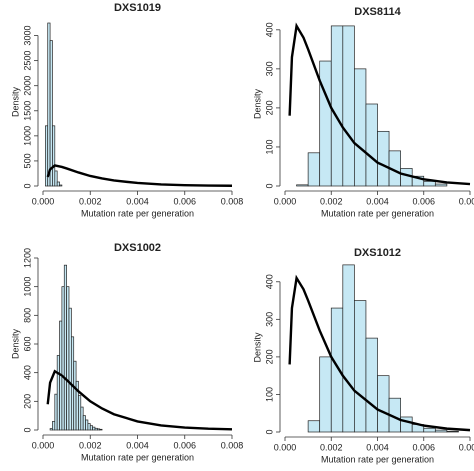 This screenshot has height=471, width=474. I want to click on panel-title: DXS8114, so click(377, 12).